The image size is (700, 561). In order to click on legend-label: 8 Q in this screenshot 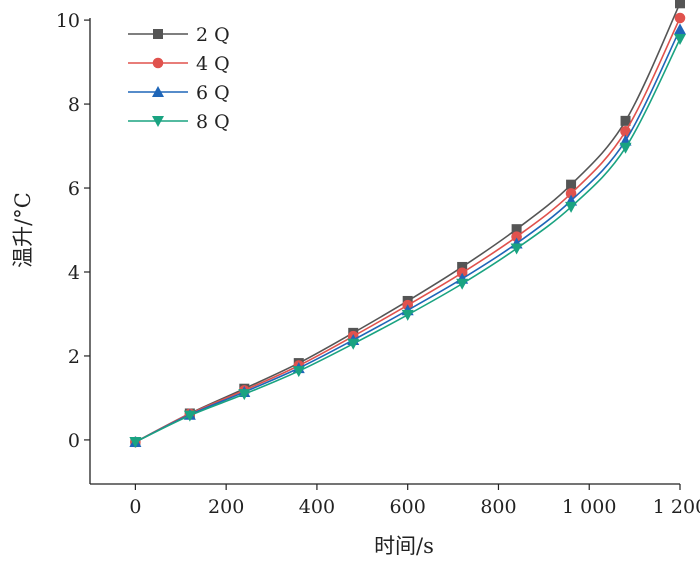, I will do `click(213, 122)`.